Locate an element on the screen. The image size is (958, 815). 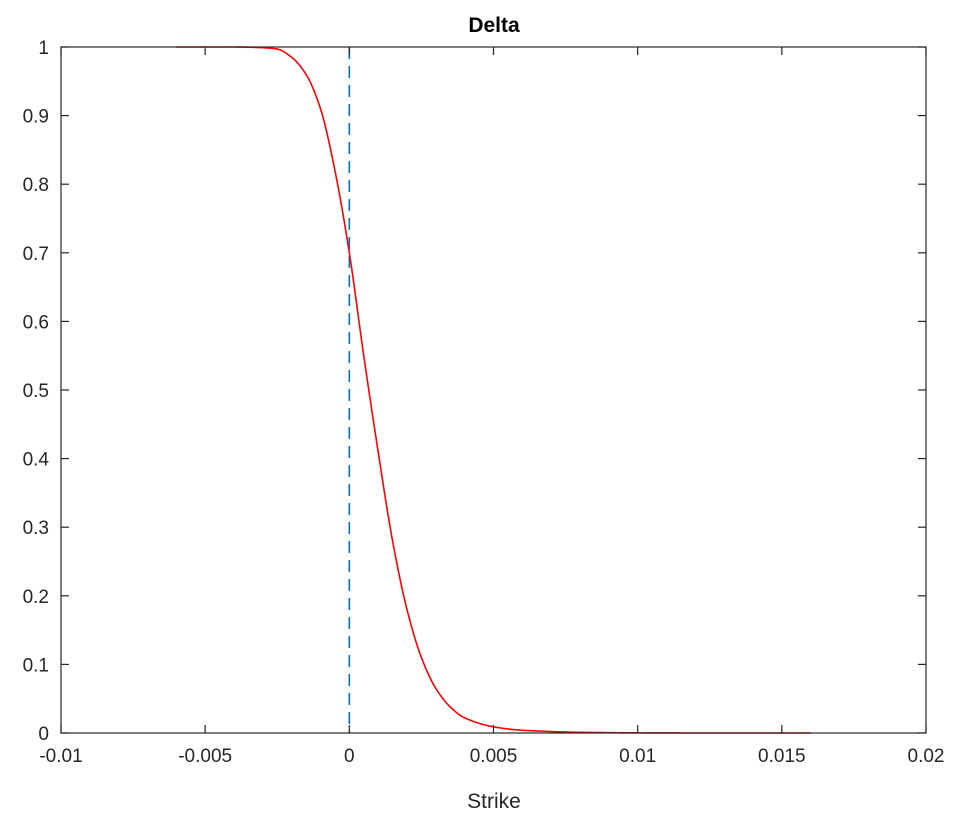
y-tick-label: 0.6 is located at coordinates (36, 322).